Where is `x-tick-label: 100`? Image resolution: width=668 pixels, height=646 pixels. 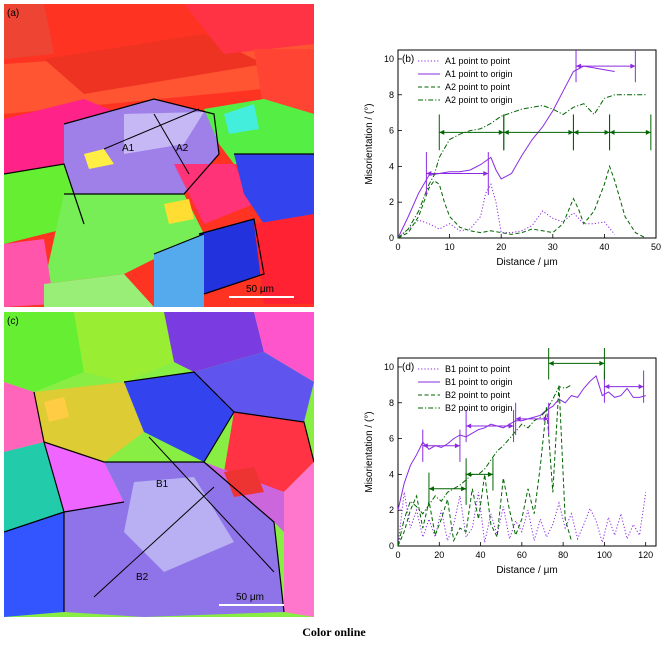
x-tick-label: 100 is located at coordinates (604, 555).